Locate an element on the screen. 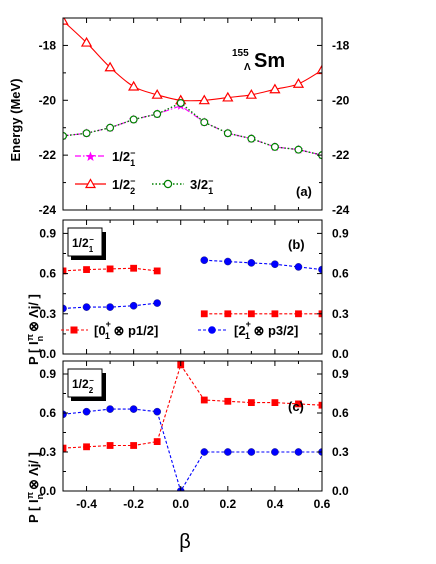 Image resolution: width=436 pixels, height=564 pixels. panel-c-ytick-label-left: 0.6 is located at coordinates (47, 413).